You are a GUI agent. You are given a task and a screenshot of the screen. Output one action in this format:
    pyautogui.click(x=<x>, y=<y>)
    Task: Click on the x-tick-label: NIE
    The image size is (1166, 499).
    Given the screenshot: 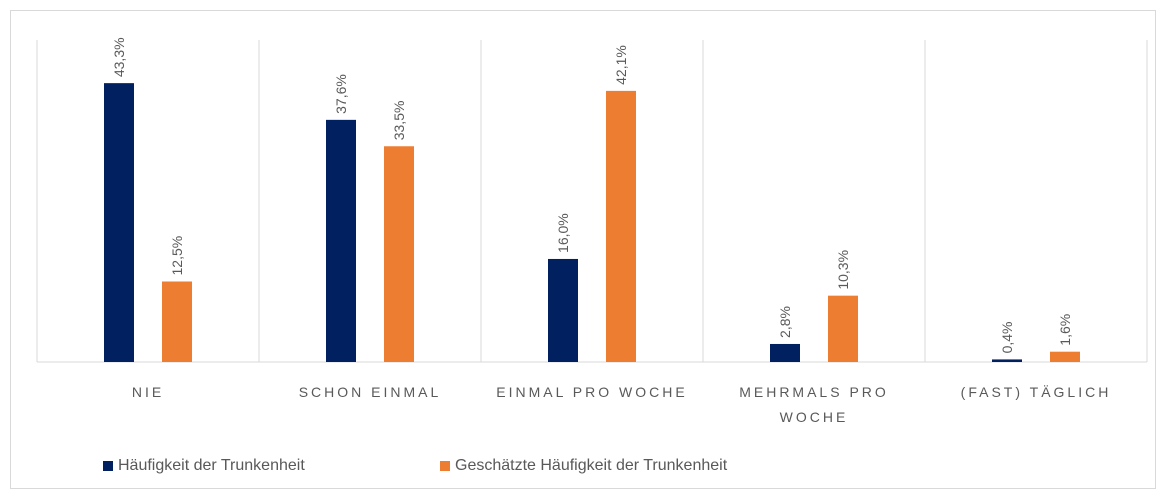 What is the action you would take?
    pyautogui.click(x=148, y=392)
    